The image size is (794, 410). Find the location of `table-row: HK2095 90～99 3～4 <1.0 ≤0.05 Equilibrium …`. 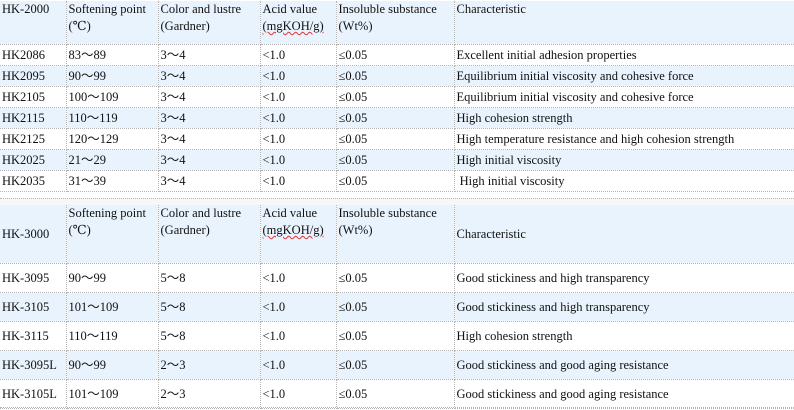

table-row: HK2095 90～99 3～4 <1.0 ≤0.05 Equilibrium … is located at coordinates (397, 76).